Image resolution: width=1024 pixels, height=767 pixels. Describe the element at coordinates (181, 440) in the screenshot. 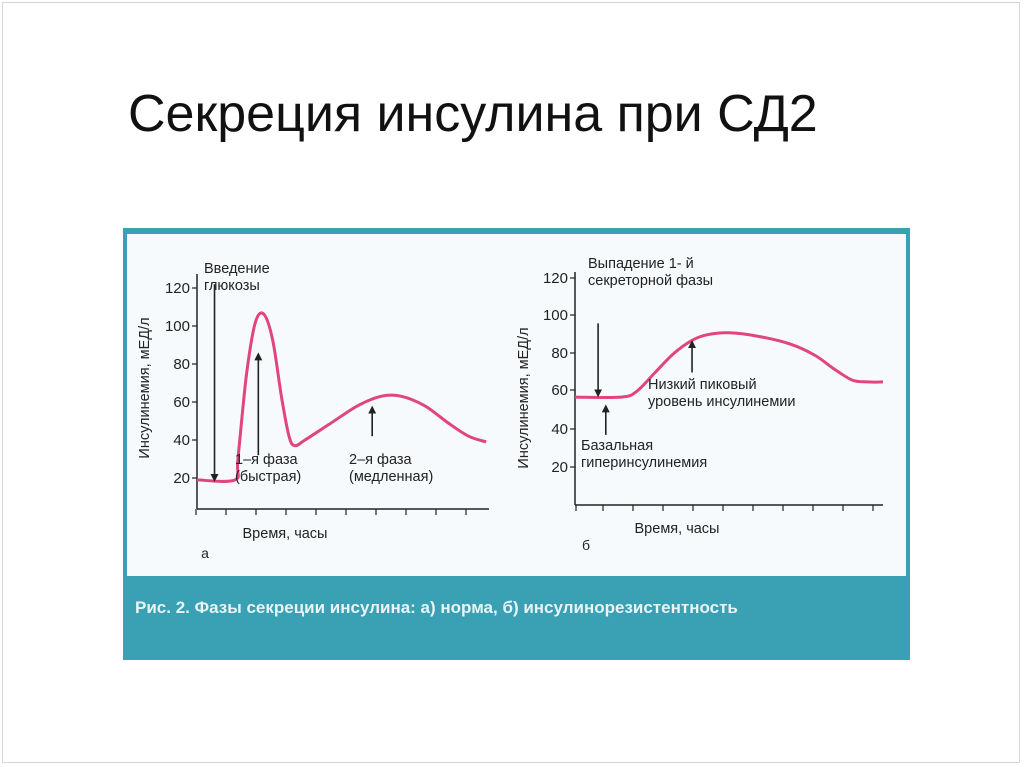

I see `panel-a-y-tick-label: 40` at that location.